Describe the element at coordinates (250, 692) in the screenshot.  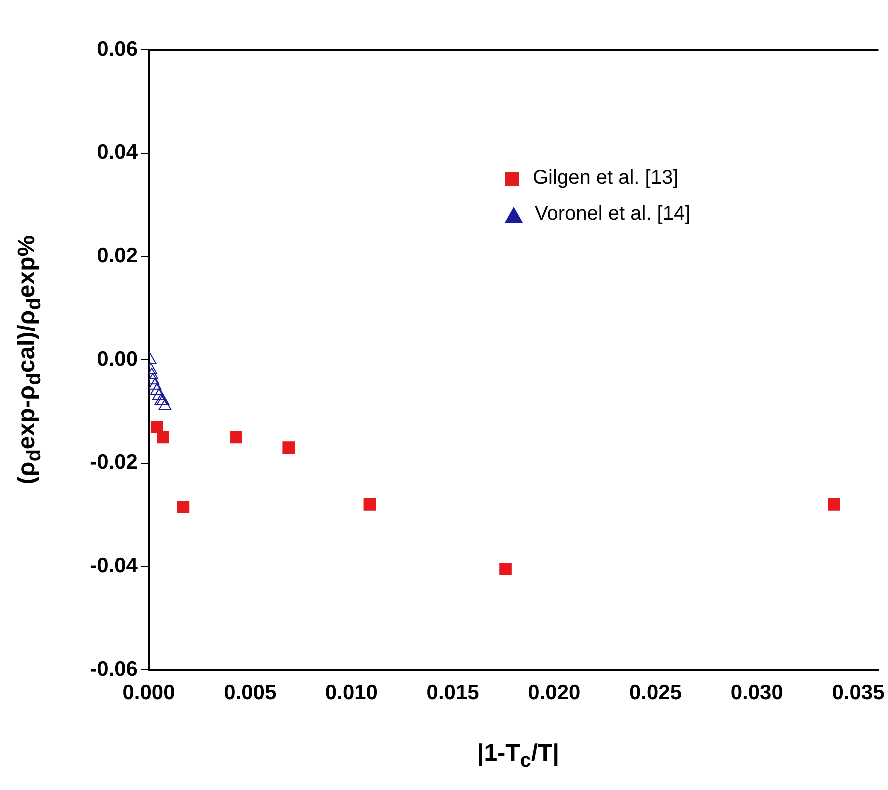
I see `x-tick-label: 0.005` at that location.